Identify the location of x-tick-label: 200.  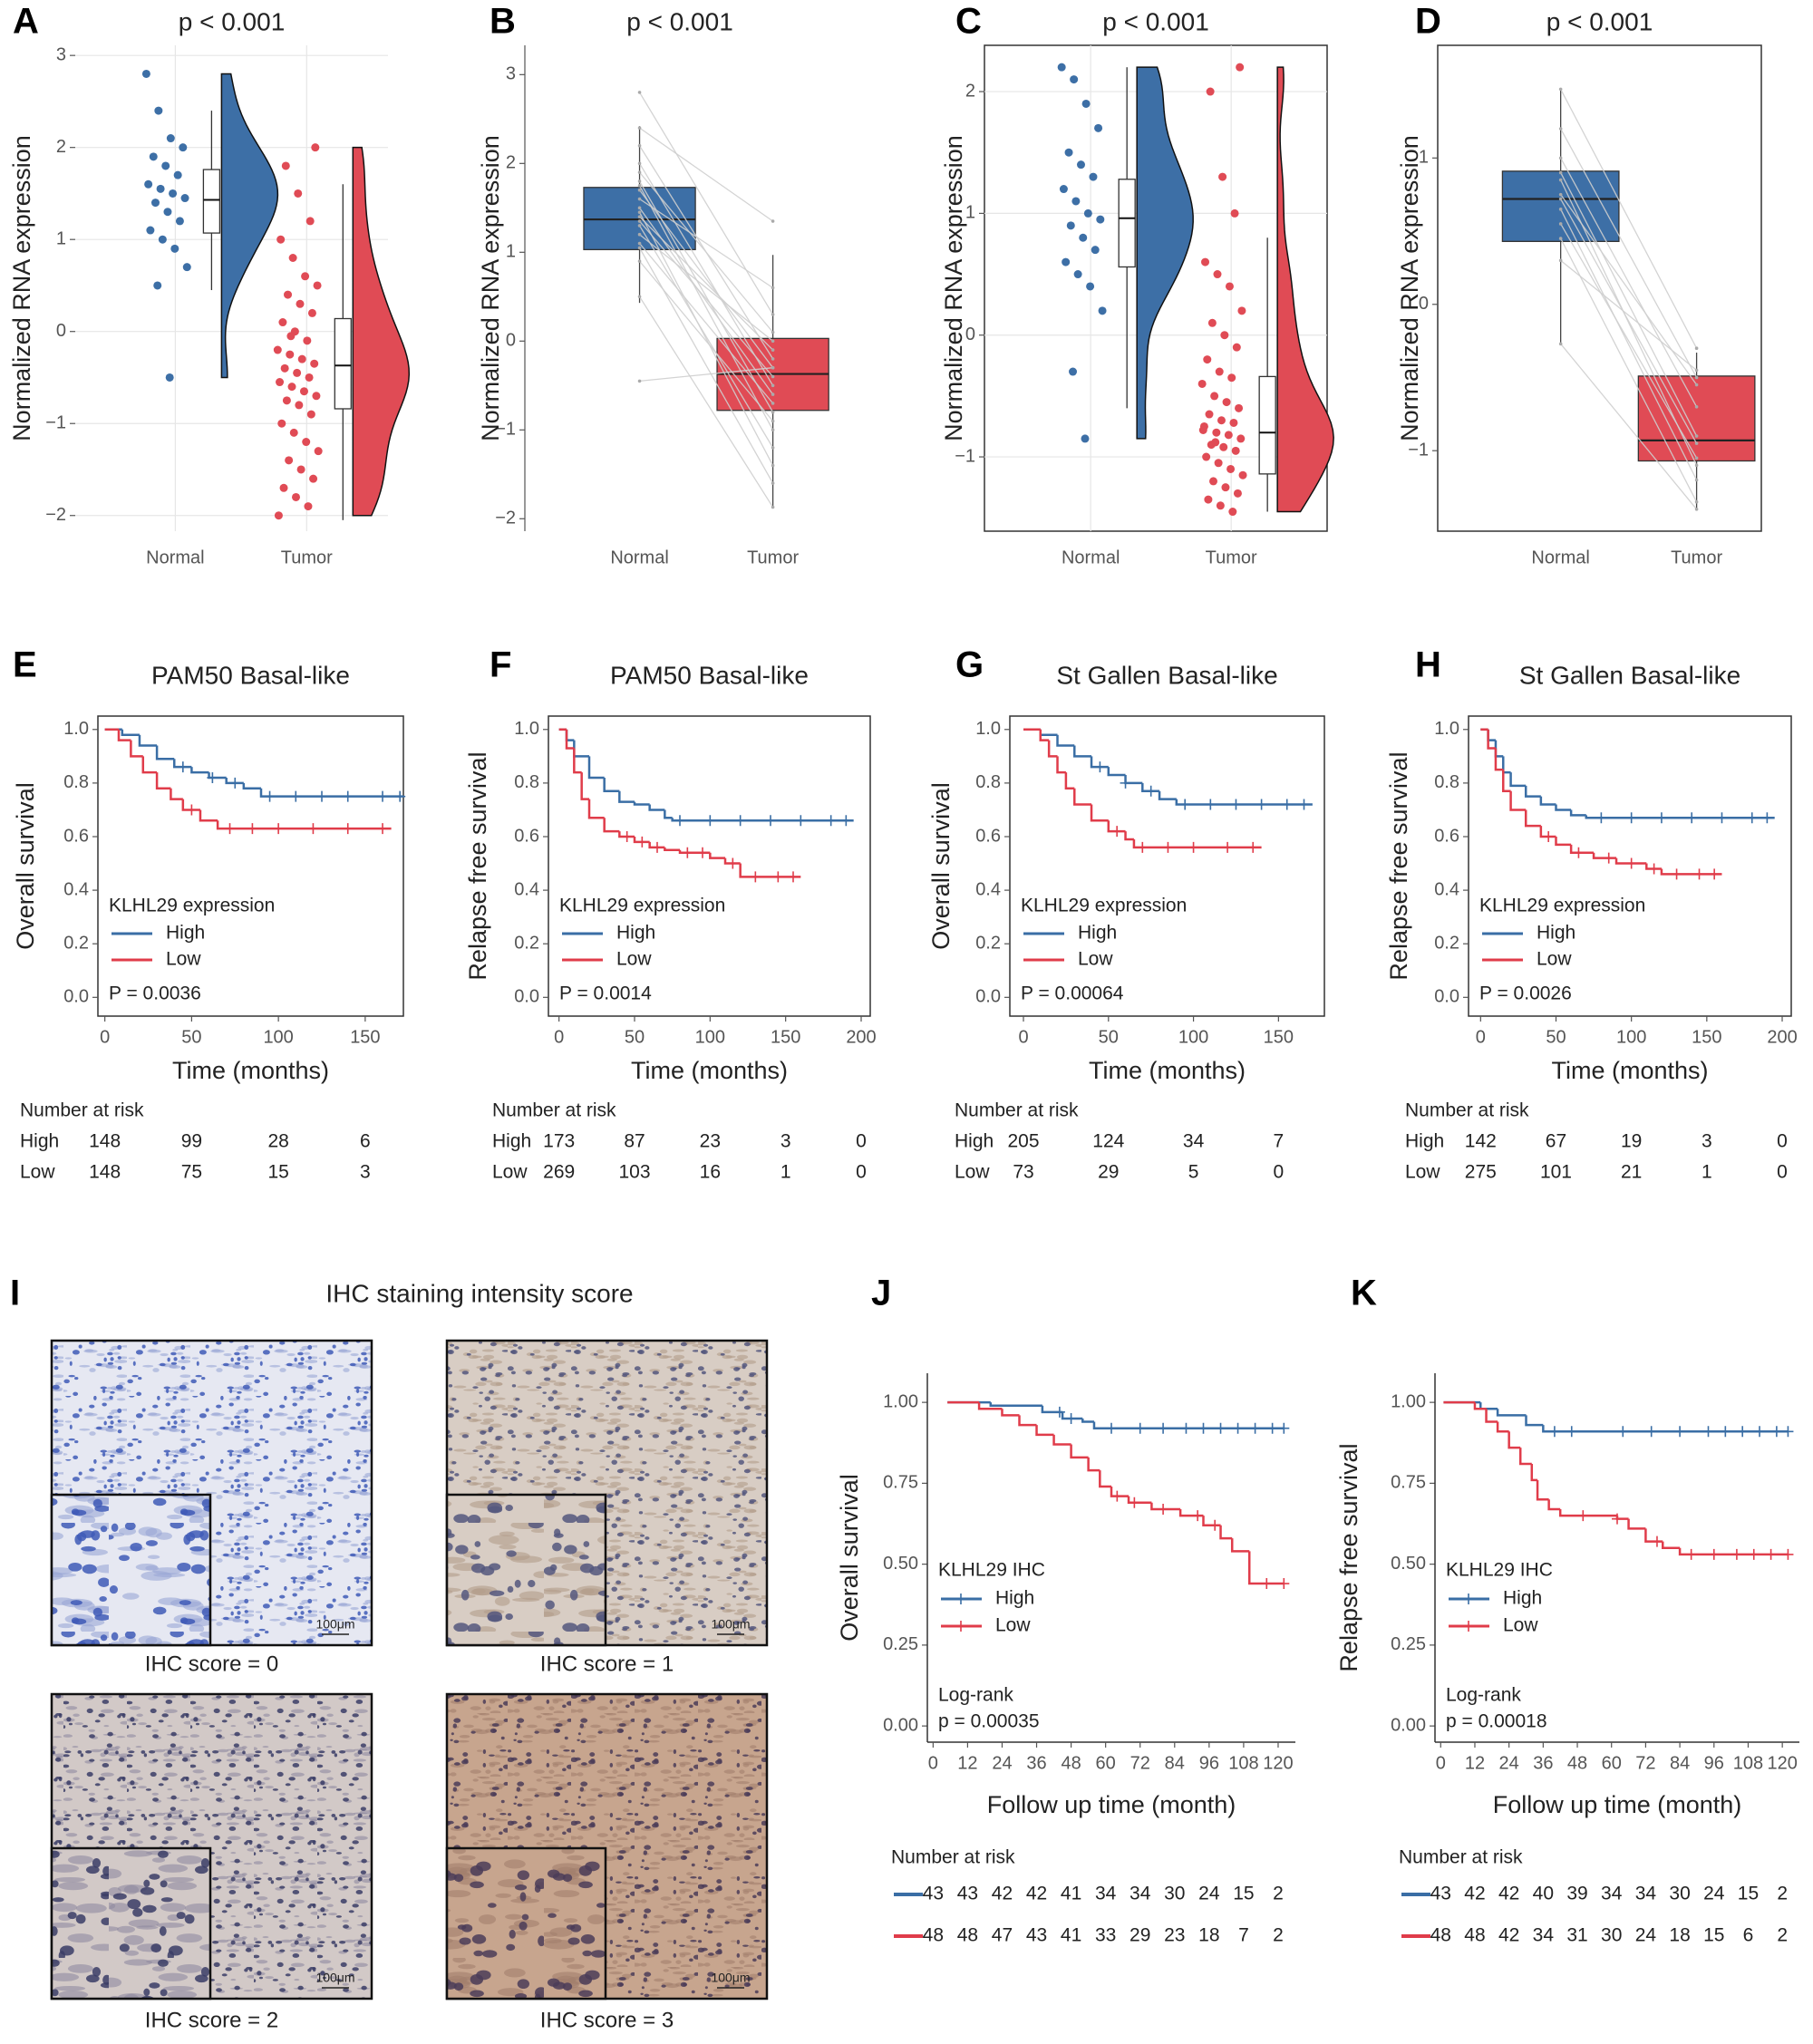
(1782, 1037).